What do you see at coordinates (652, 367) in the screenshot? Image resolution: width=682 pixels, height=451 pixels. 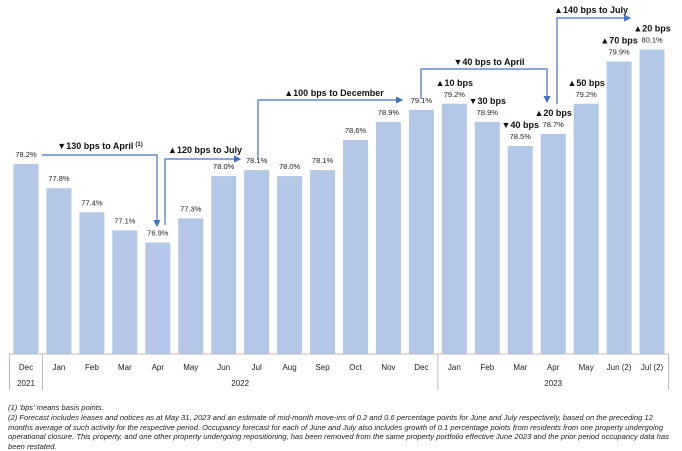 I see `x-tick-label: Jul (2)` at bounding box center [652, 367].